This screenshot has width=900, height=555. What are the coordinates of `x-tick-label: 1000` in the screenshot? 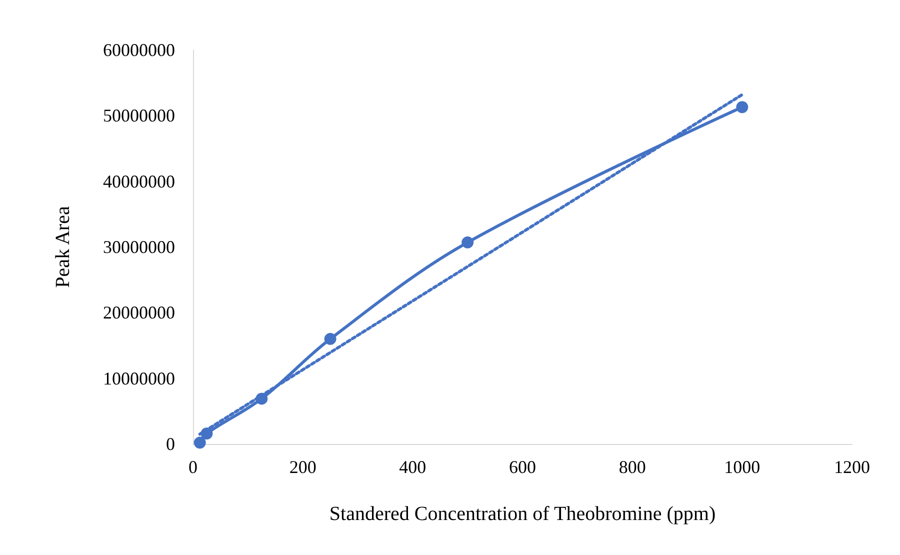 It's located at (742, 467).